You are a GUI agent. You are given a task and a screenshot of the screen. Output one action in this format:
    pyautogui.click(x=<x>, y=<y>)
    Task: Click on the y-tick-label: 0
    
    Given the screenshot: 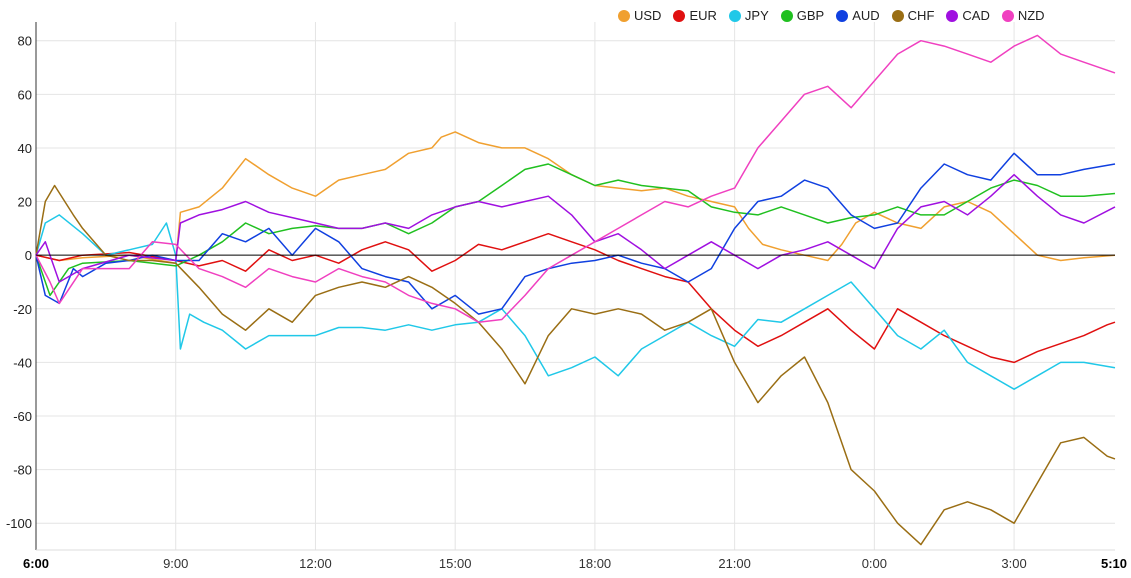 What is the action you would take?
    pyautogui.click(x=28, y=255)
    